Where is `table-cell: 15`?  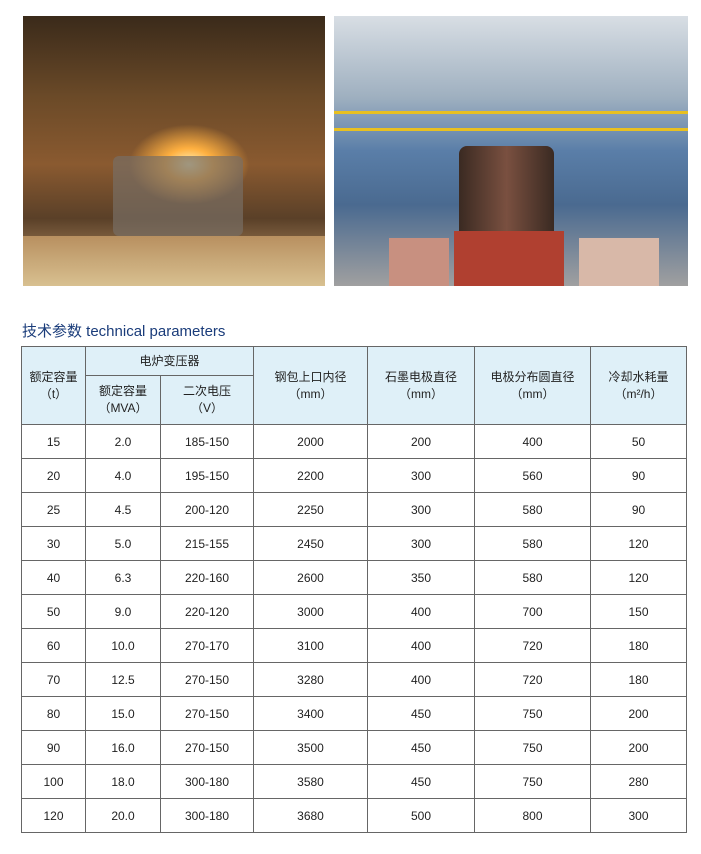
table-cell: 15 is located at coordinates (53, 441).